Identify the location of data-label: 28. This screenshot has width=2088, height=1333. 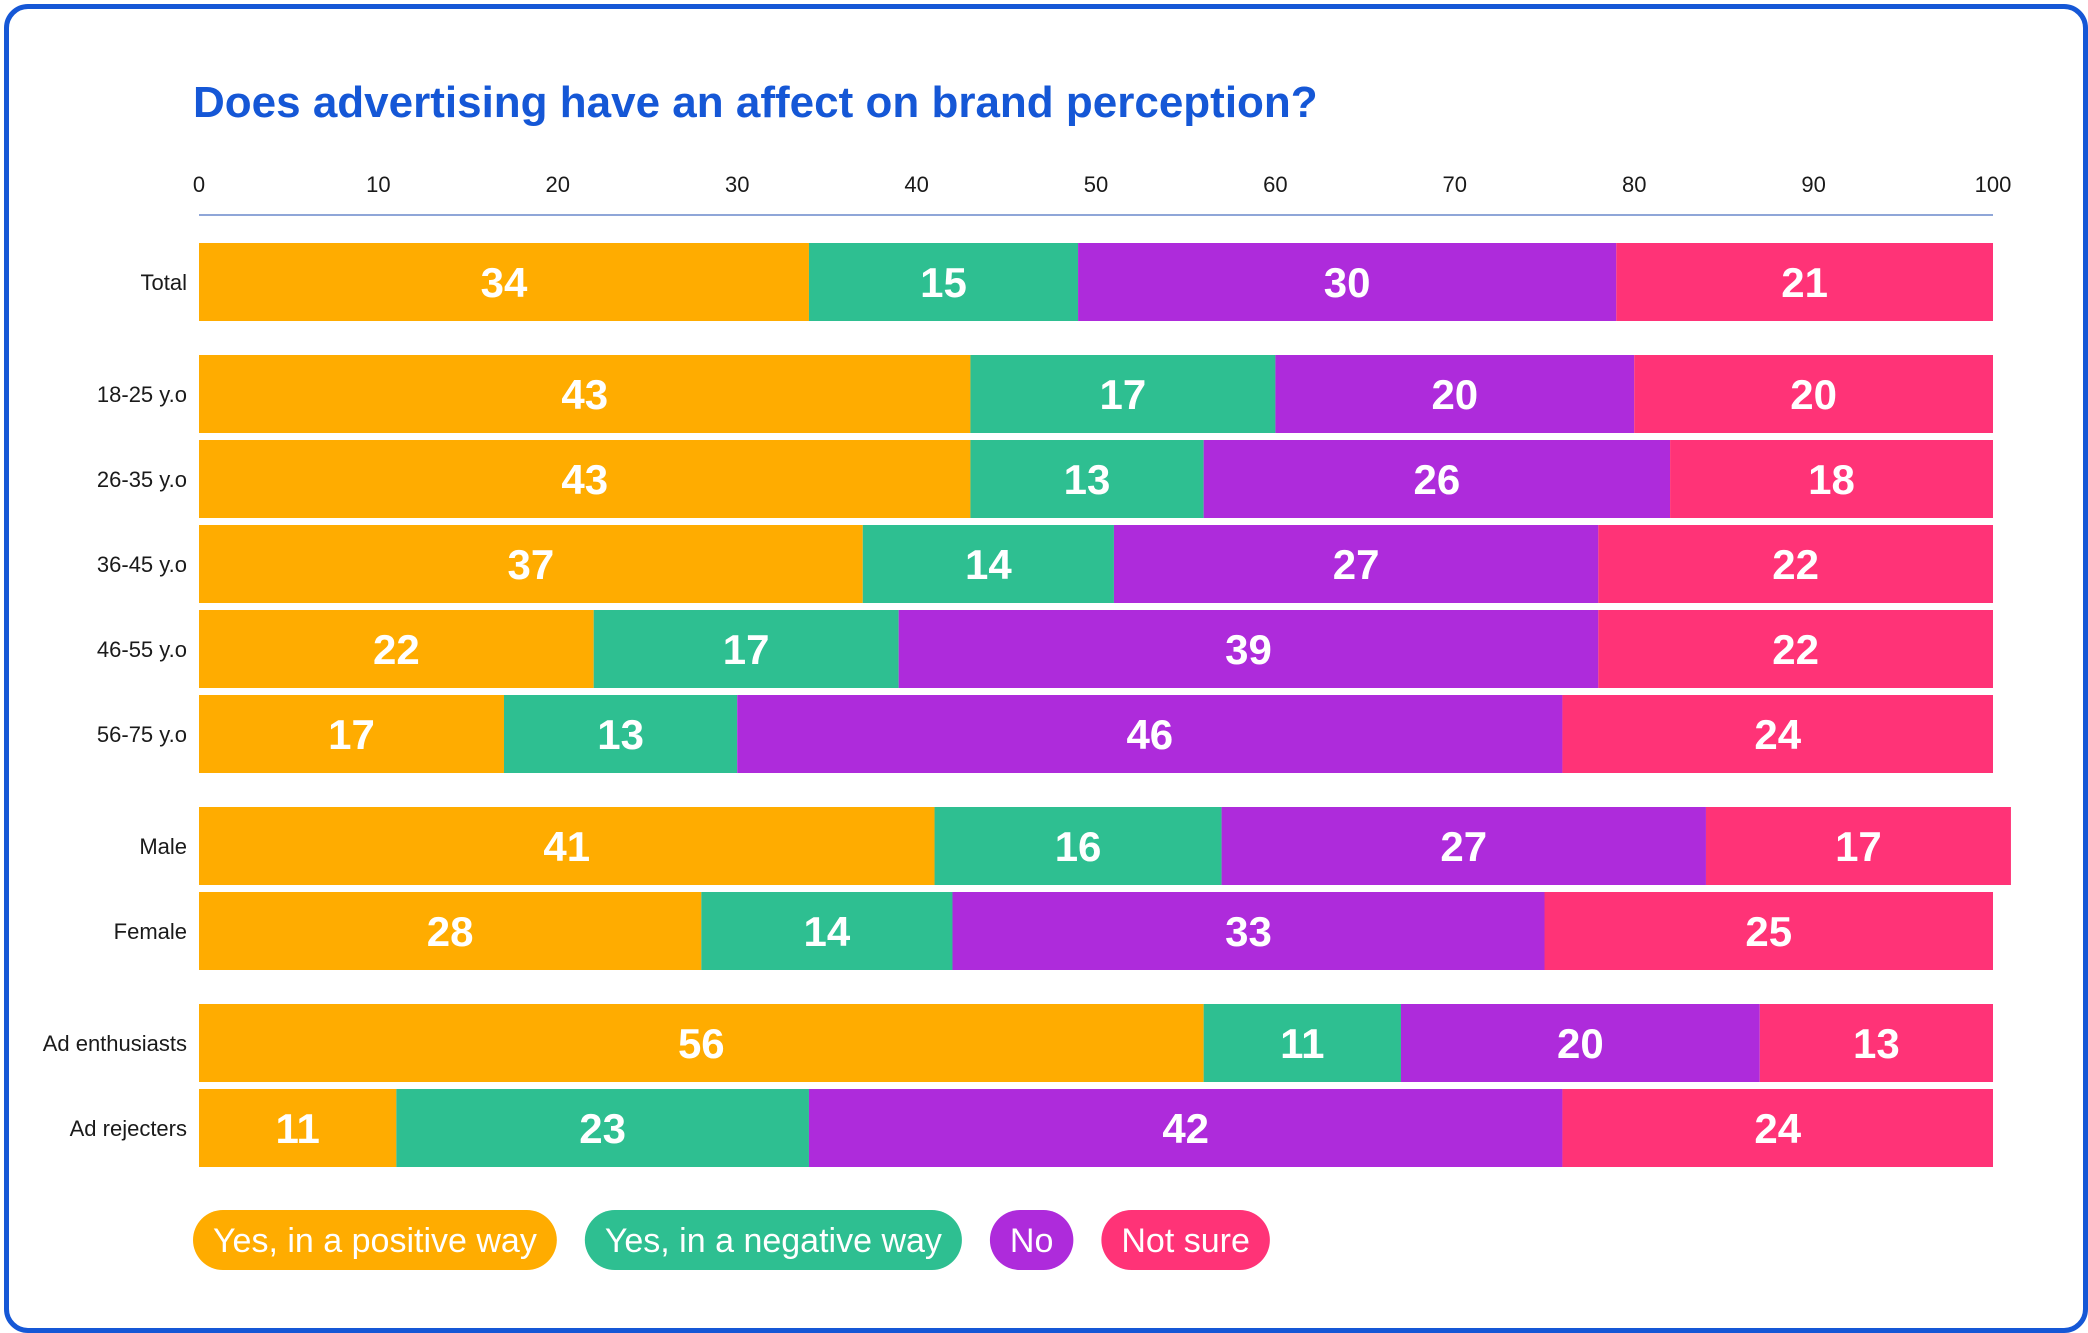
(450, 931).